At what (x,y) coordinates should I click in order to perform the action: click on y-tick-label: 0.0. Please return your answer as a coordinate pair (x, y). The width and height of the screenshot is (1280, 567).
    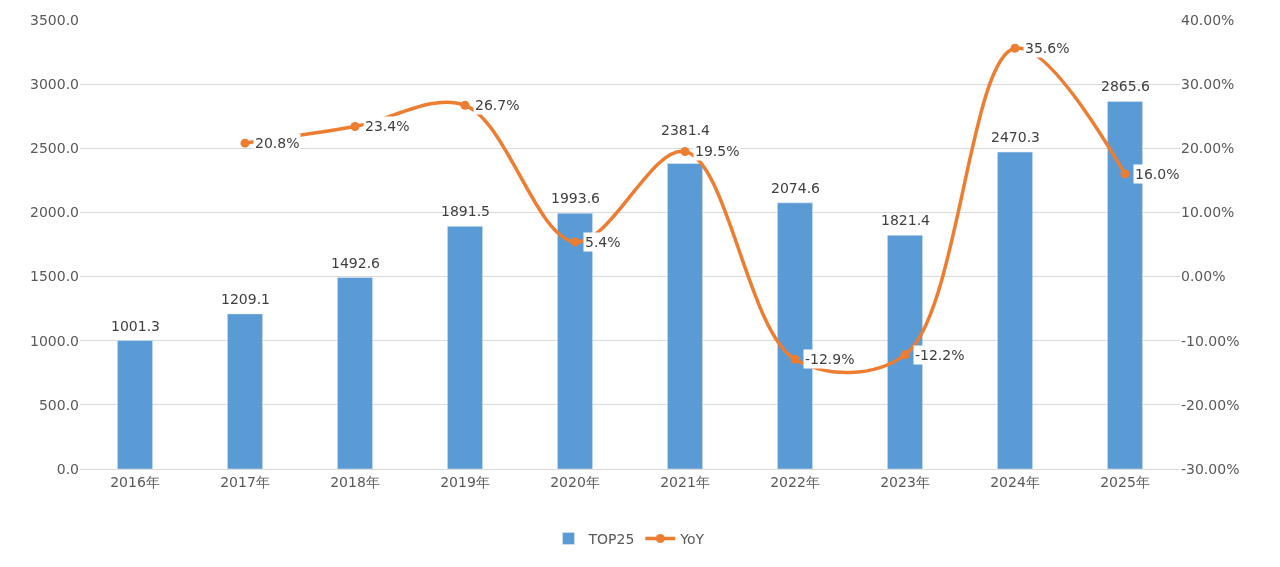
    Looking at the image, I should click on (67, 468).